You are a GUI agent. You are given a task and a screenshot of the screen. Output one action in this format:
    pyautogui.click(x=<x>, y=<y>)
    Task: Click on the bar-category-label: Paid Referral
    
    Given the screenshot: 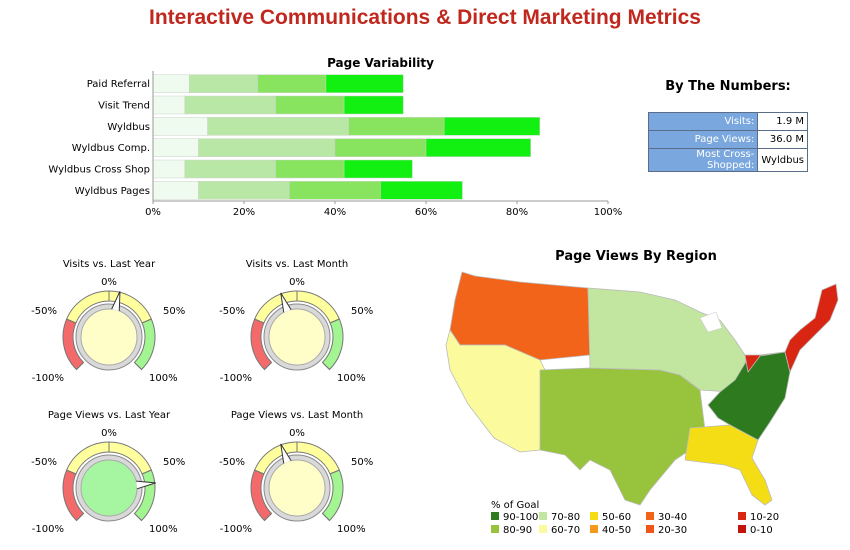 What is the action you would take?
    pyautogui.click(x=118, y=84)
    